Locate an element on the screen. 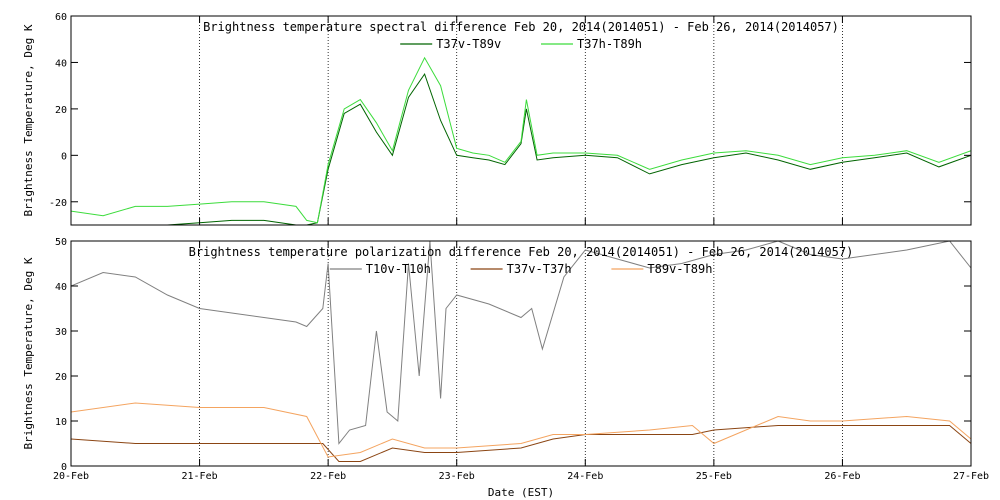 The width and height of the screenshot is (1000, 500). series-line-t37v-t37h is located at coordinates (521, 443).